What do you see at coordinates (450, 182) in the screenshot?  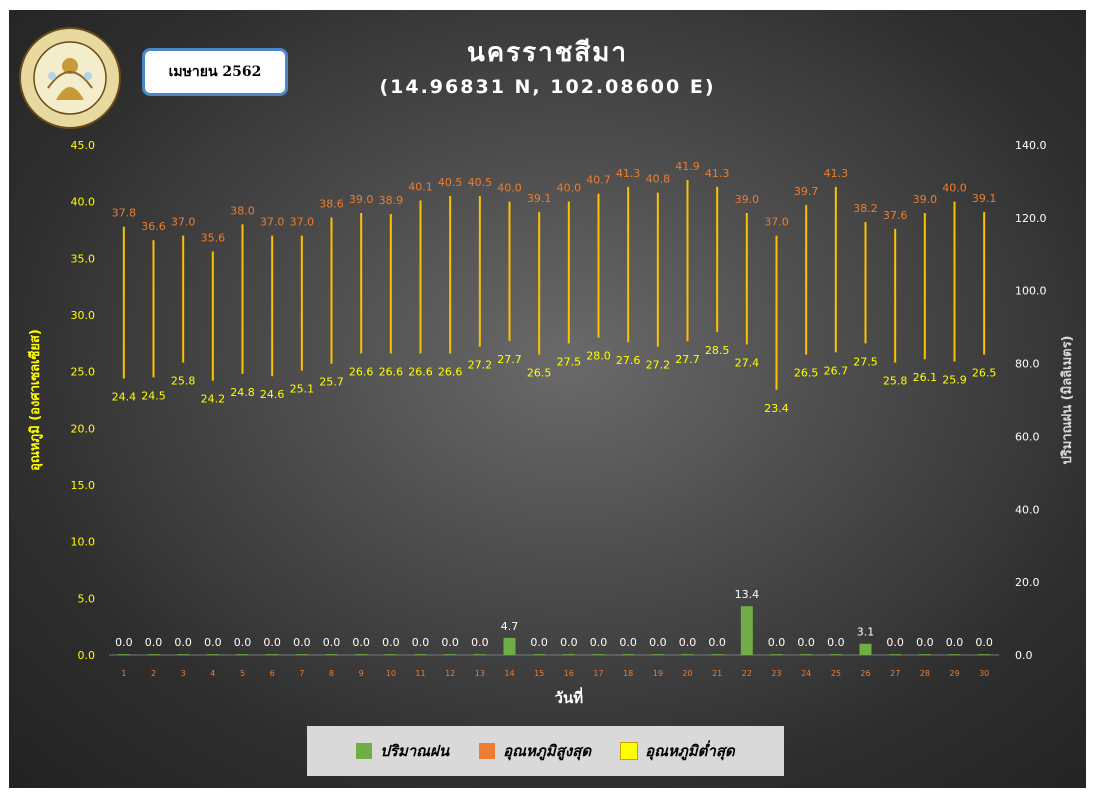 I see `max-temp-data-label: 40.5` at bounding box center [450, 182].